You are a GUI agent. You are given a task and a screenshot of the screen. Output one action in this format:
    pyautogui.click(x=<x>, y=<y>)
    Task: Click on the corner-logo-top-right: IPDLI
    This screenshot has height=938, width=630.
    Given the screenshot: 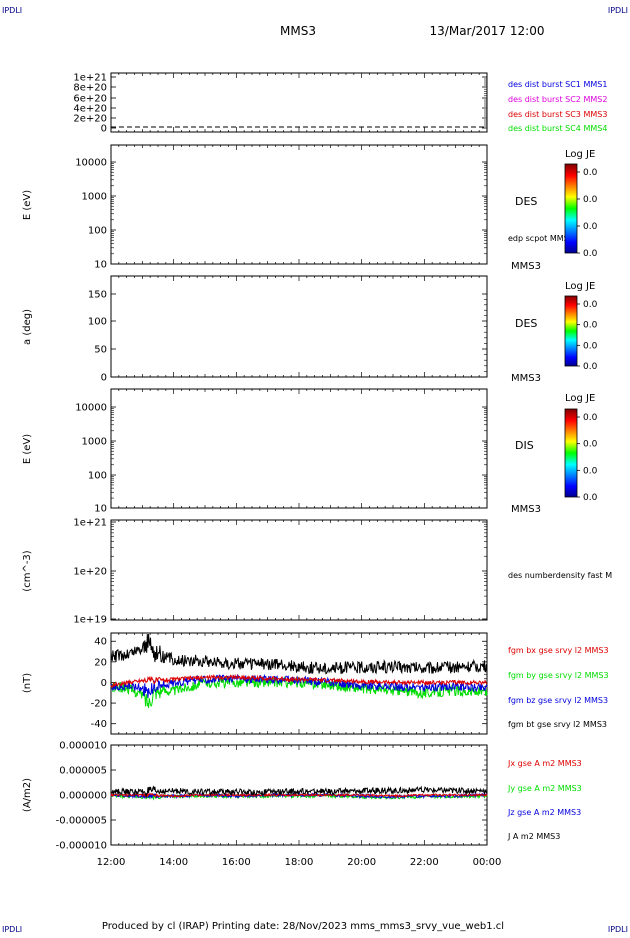 What is the action you would take?
    pyautogui.click(x=618, y=10)
    